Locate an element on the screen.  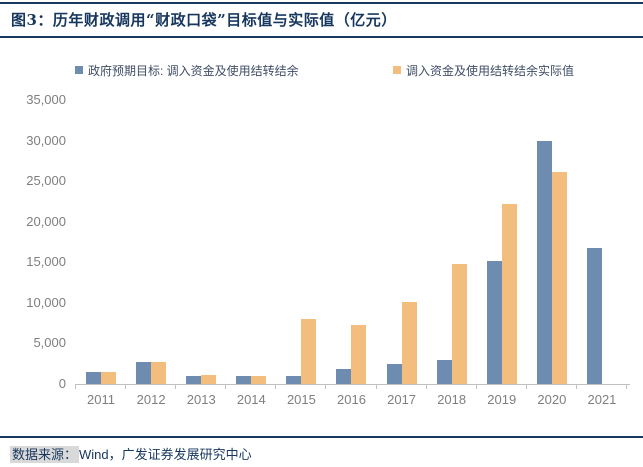
x-tick-label-2013: 2013 is located at coordinates (201, 399).